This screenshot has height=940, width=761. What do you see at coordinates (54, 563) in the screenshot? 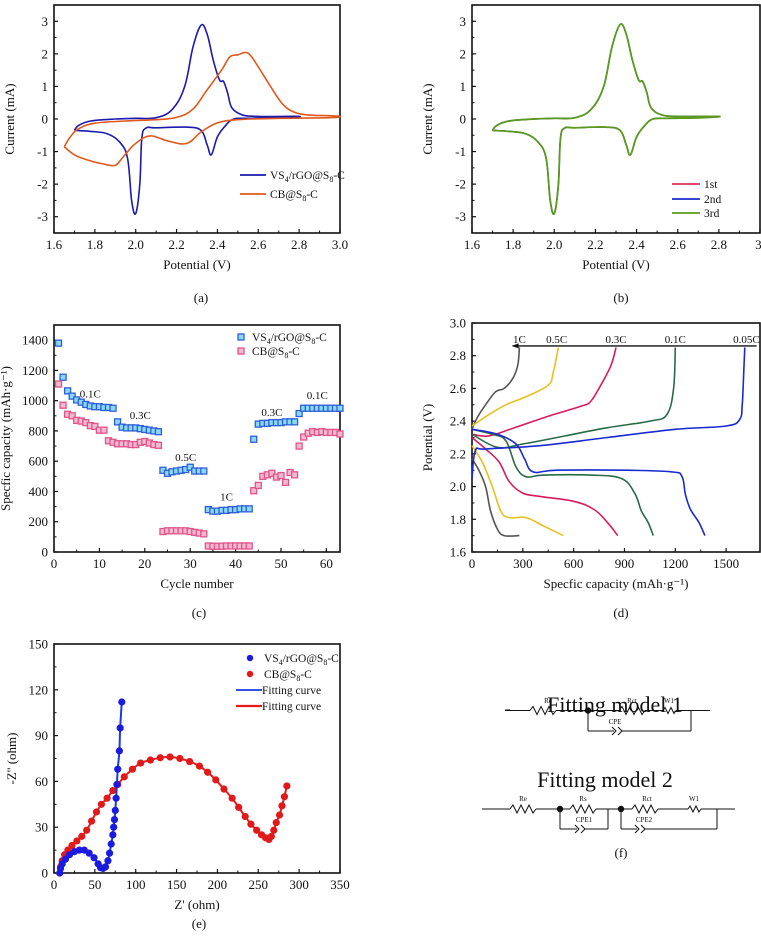
I see `x-tick-label: 0` at bounding box center [54, 563].